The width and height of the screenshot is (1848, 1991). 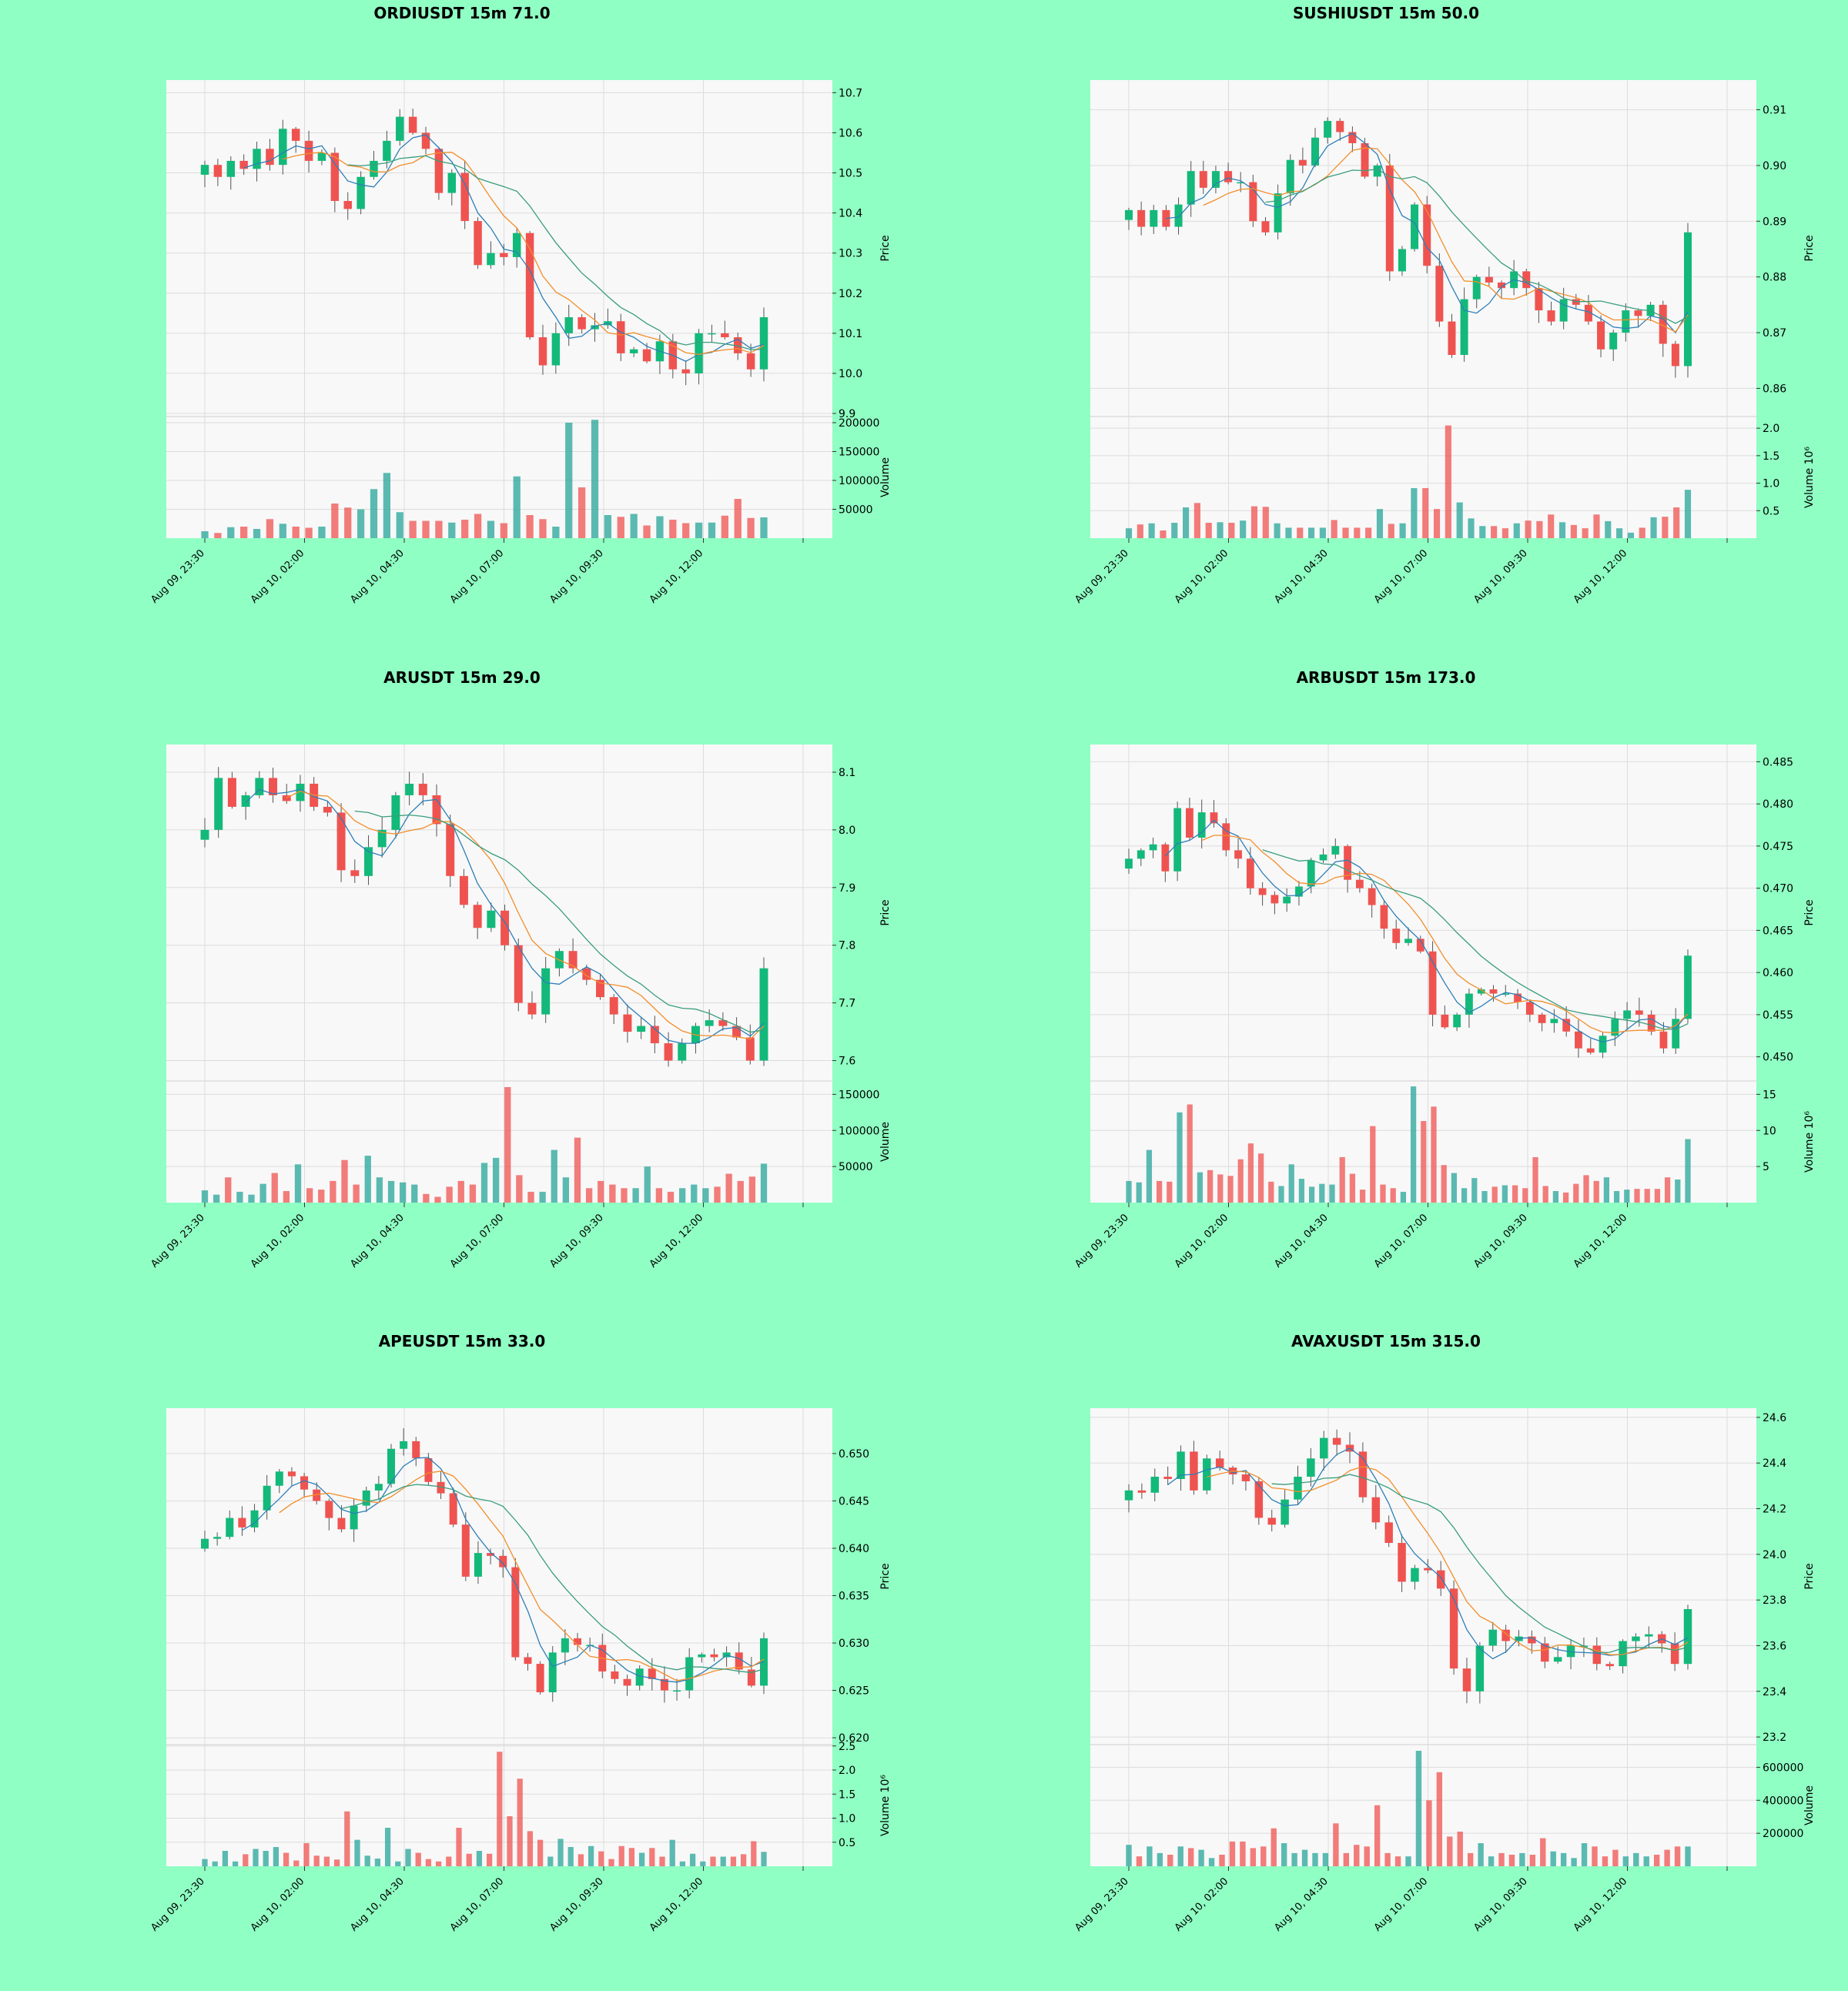 What do you see at coordinates (854, 1691) in the screenshot?
I see `y-tick-label: 0.625` at bounding box center [854, 1691].